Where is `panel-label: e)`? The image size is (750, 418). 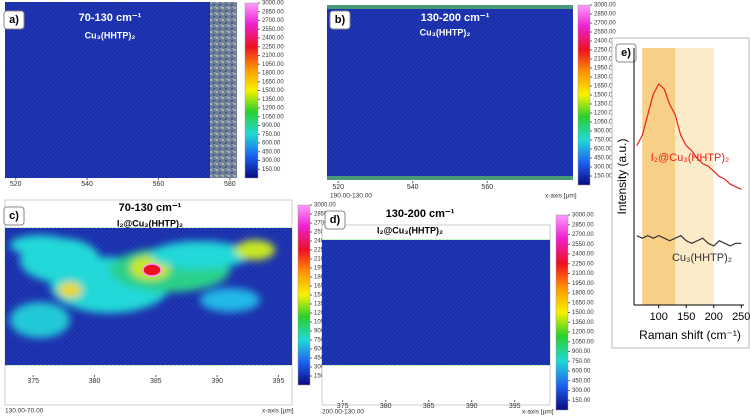
panel-label: e) is located at coordinates (626, 53).